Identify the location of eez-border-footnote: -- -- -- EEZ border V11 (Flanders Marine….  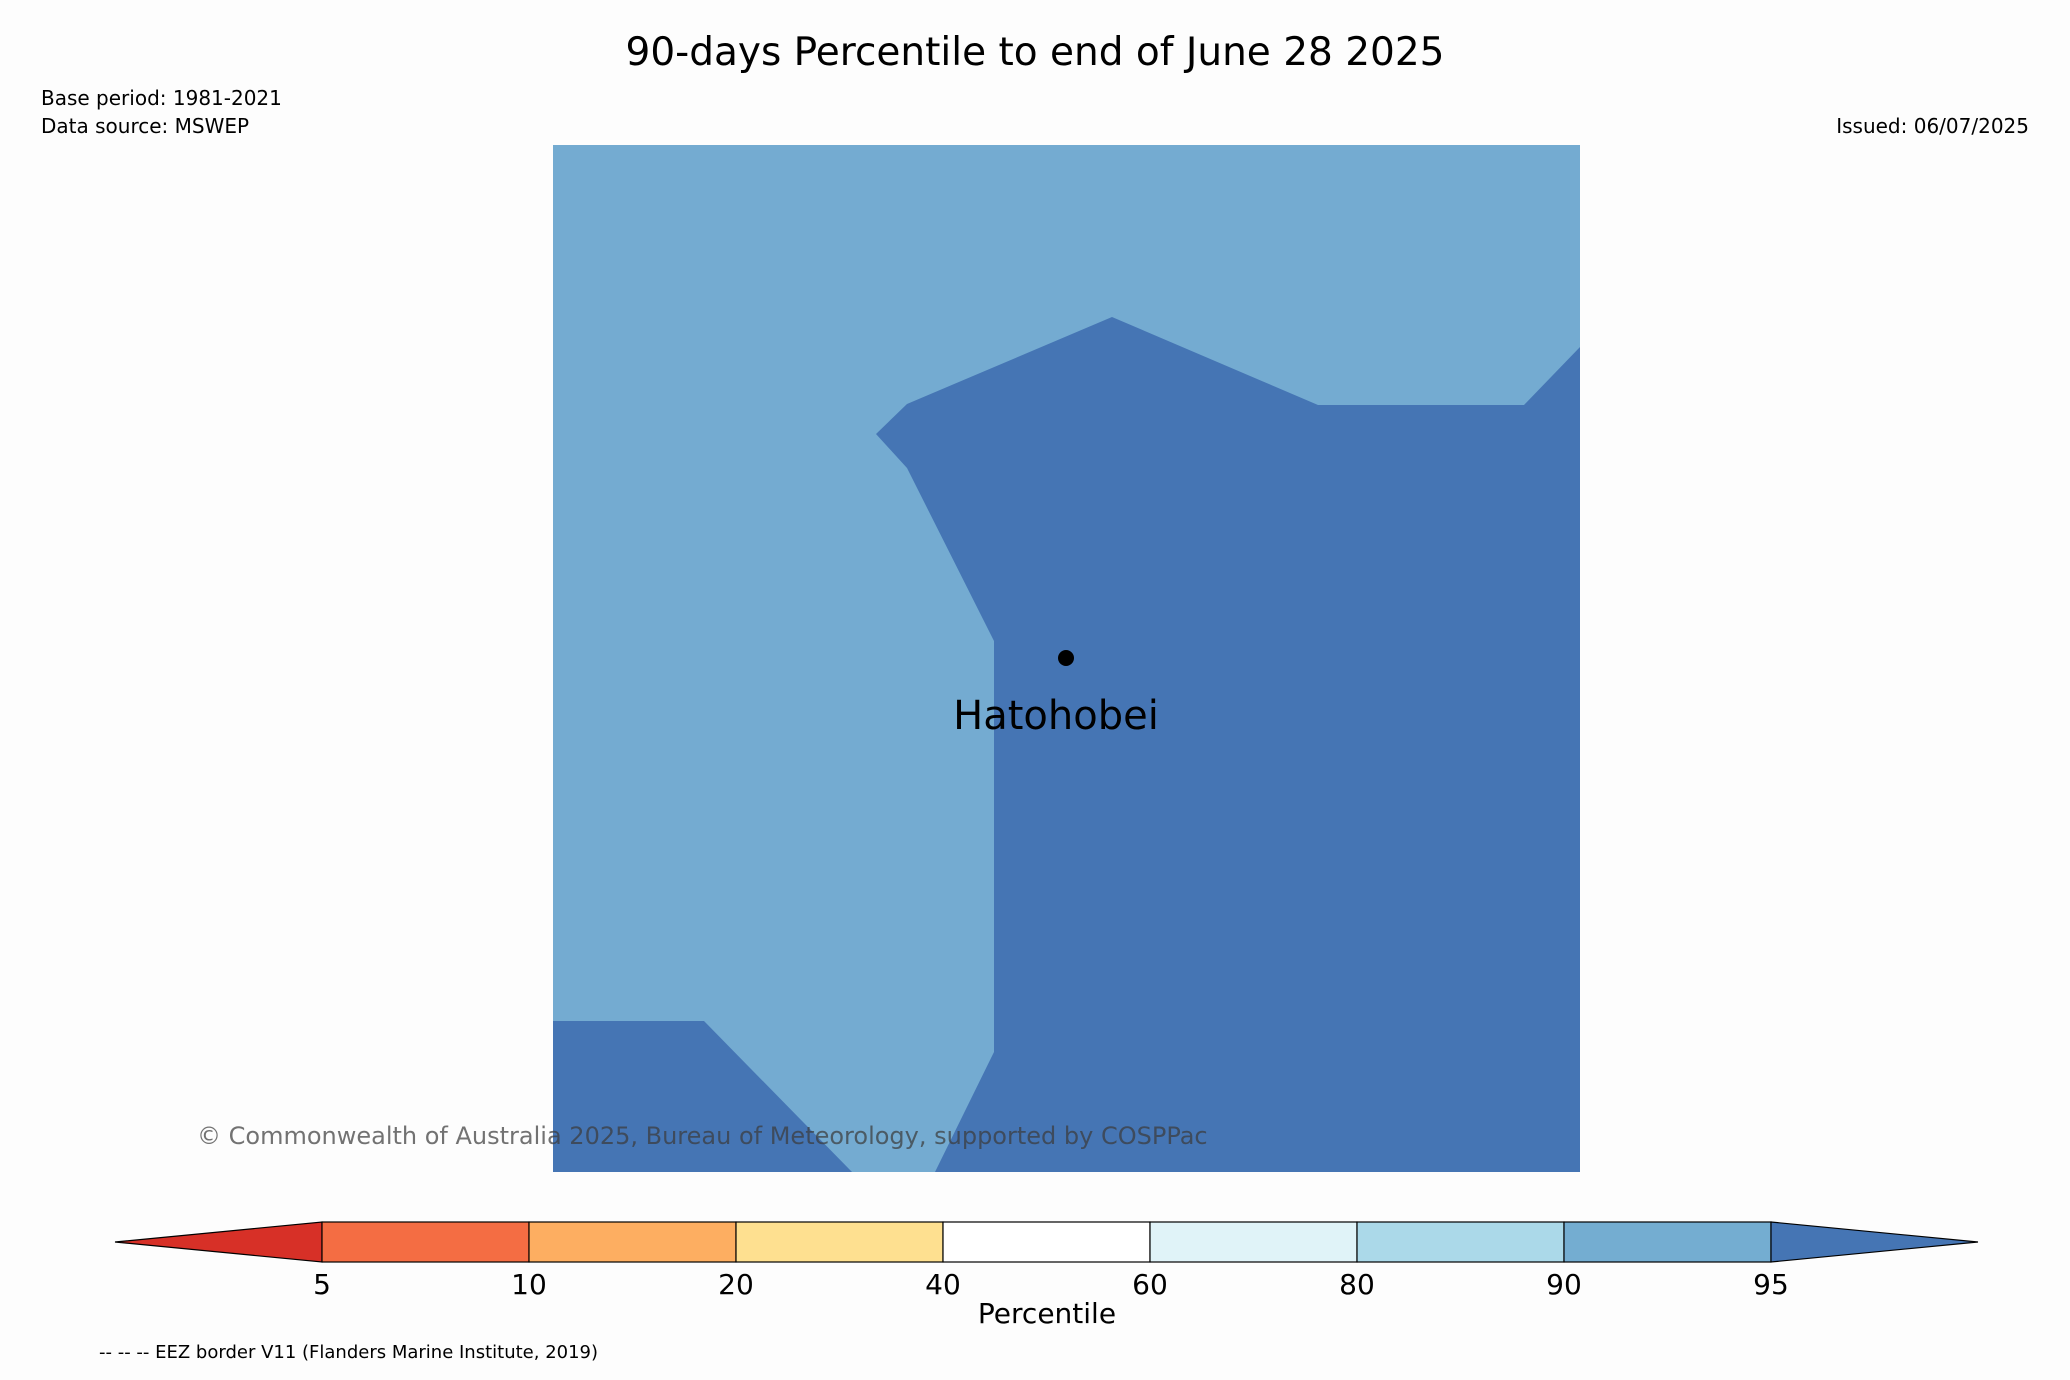
(349, 1352).